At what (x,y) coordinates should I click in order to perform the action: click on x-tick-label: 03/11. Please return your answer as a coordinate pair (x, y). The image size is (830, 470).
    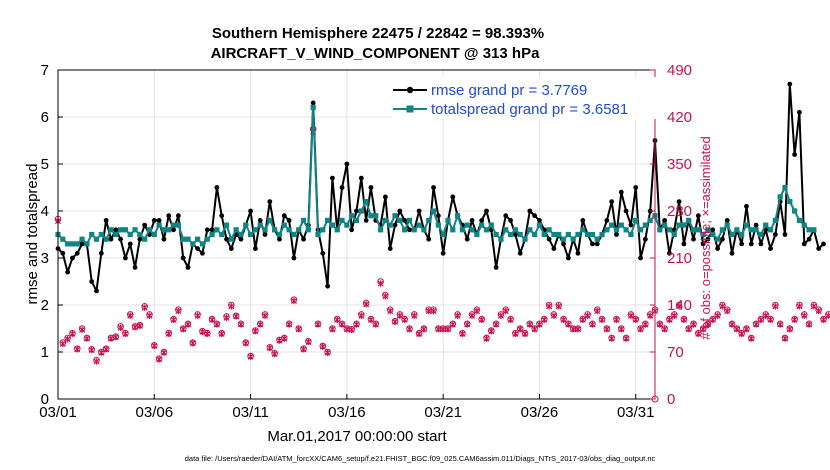
    Looking at the image, I should click on (250, 412).